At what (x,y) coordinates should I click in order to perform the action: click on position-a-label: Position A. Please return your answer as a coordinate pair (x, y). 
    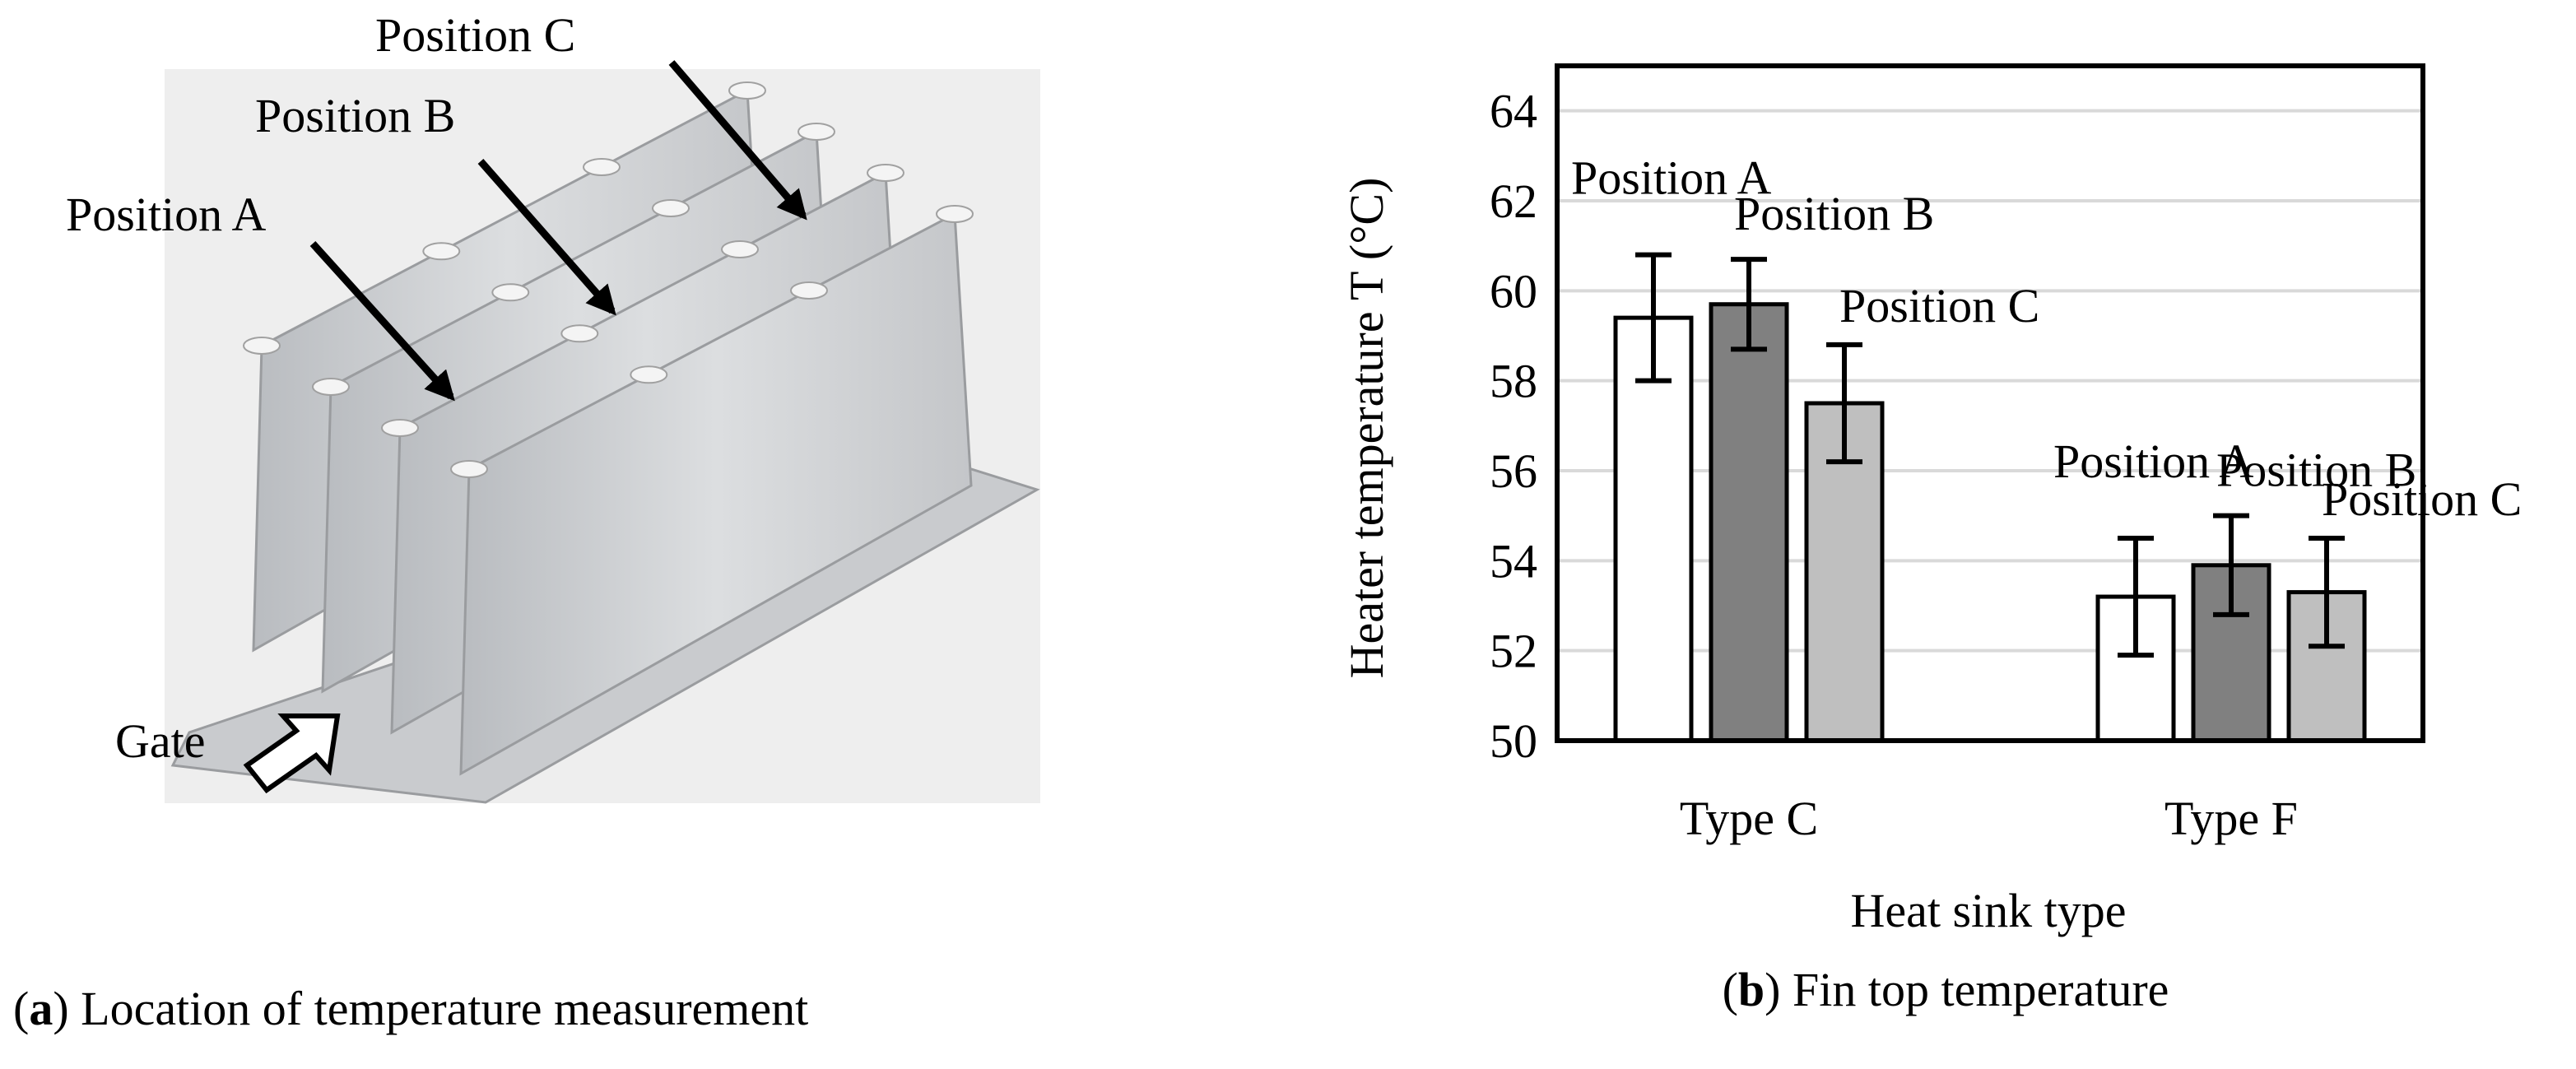
    Looking at the image, I should click on (166, 214).